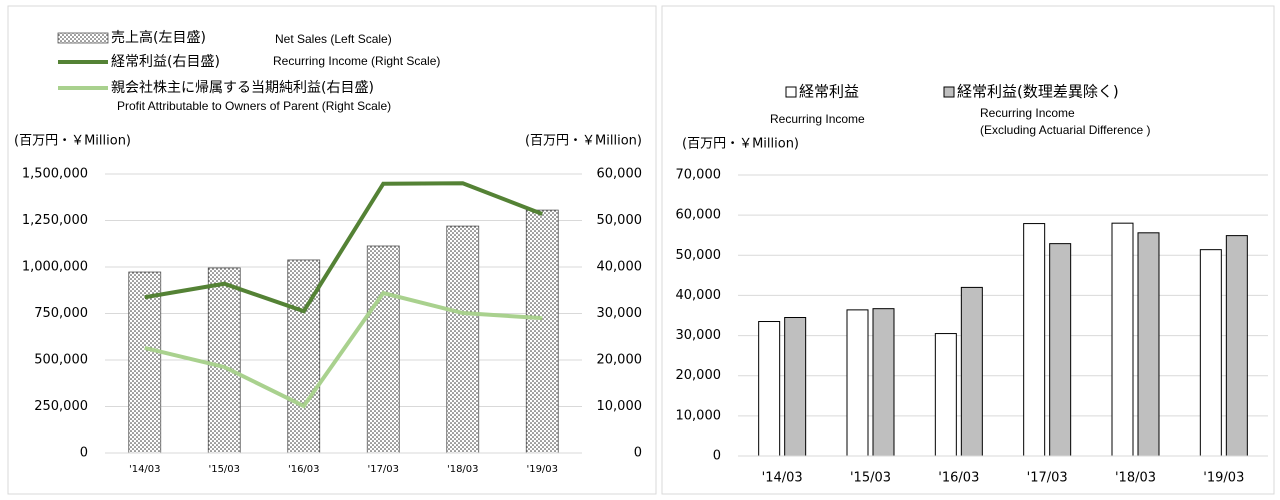 This screenshot has width=1280, height=500. I want to click on y-tick-label: 1,000,000, so click(55, 267).